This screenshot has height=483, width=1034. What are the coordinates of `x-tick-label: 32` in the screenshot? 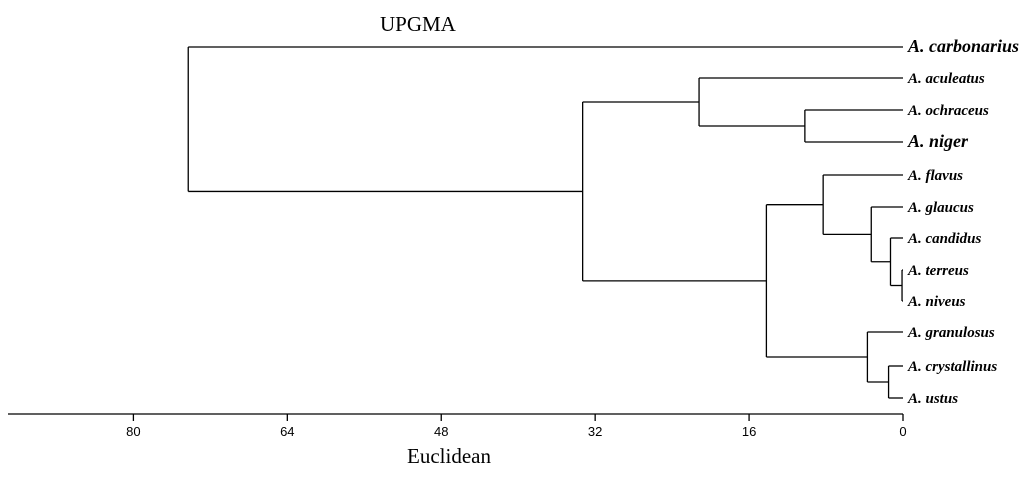 It's located at (595, 431).